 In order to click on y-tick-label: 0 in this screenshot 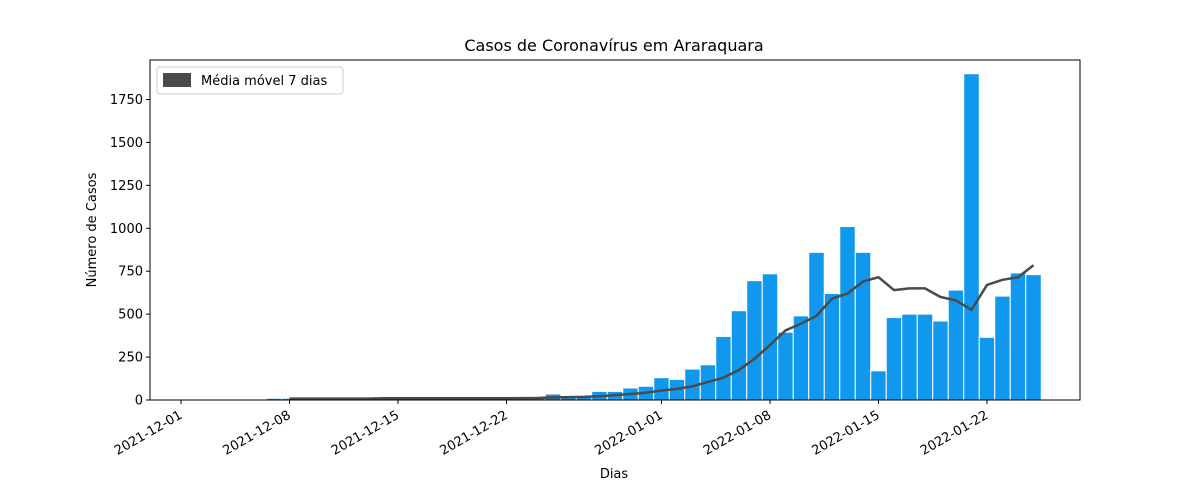, I will do `click(139, 401)`.